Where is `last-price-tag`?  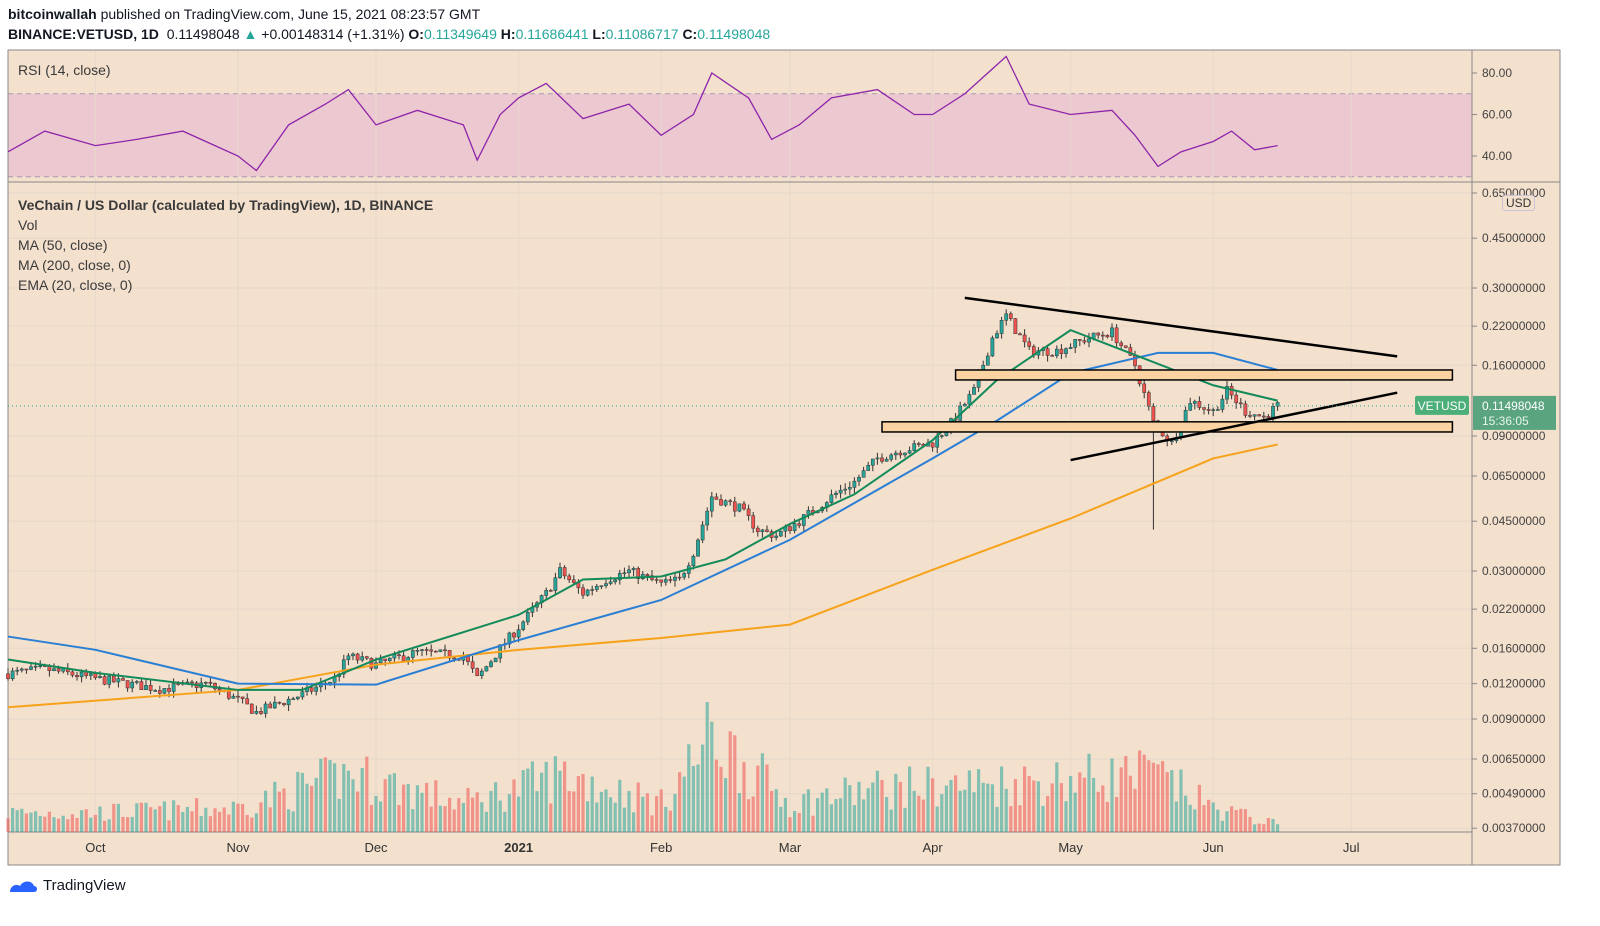 last-price-tag is located at coordinates (1514, 412).